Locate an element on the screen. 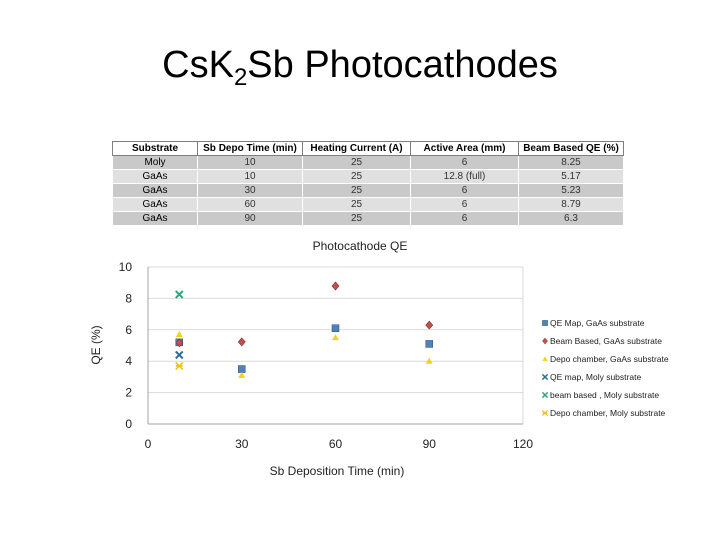 The height and width of the screenshot is (540, 720). legend-item: QE map, Moly substrate is located at coordinates (591, 377).